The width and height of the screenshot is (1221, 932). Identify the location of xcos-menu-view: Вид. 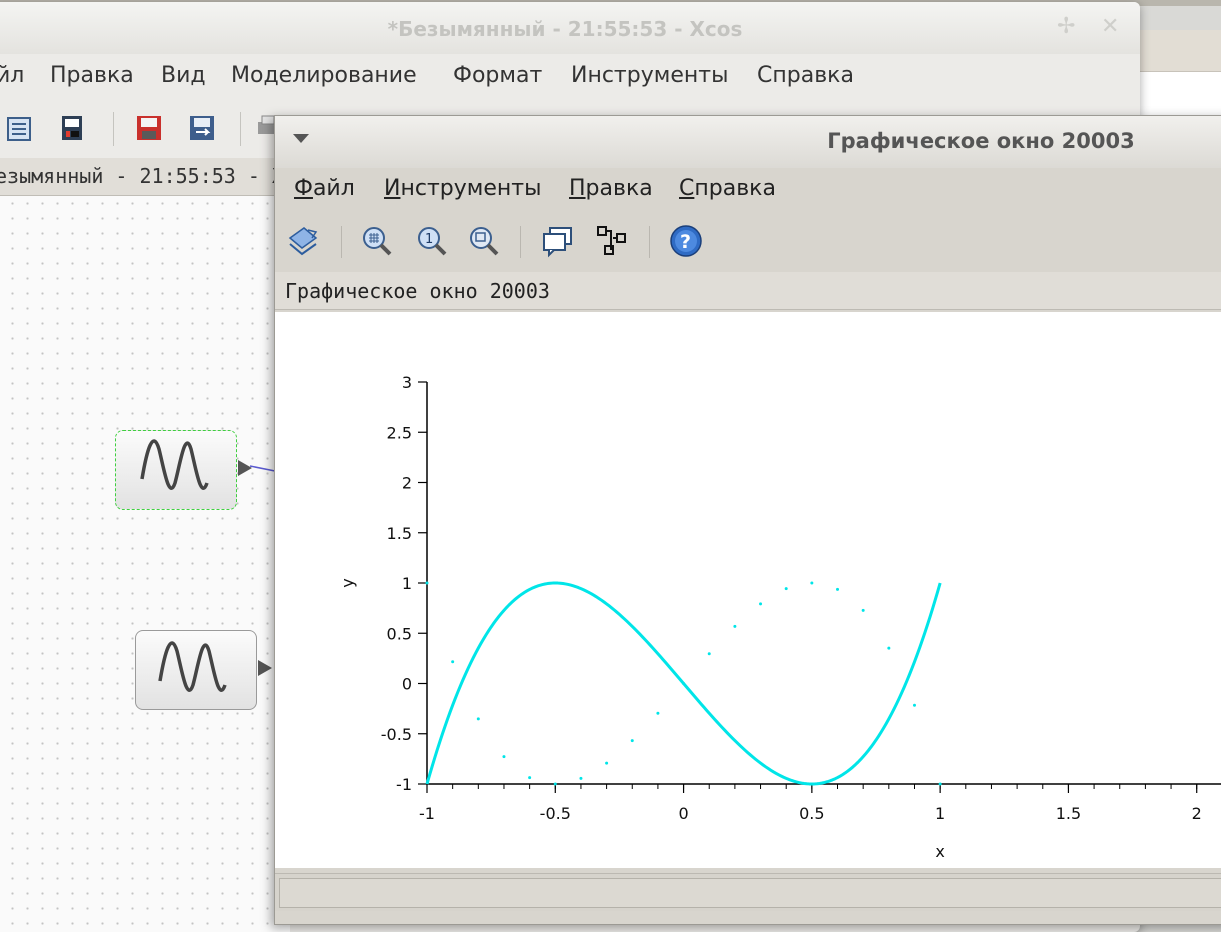
(183, 75).